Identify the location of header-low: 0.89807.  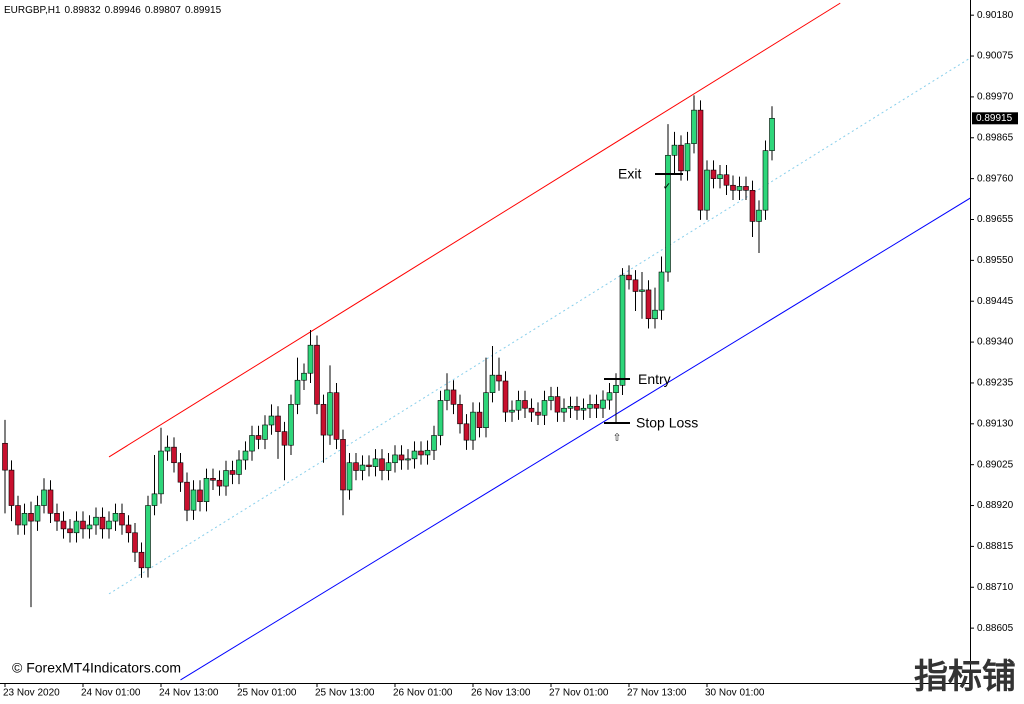
(163, 10).